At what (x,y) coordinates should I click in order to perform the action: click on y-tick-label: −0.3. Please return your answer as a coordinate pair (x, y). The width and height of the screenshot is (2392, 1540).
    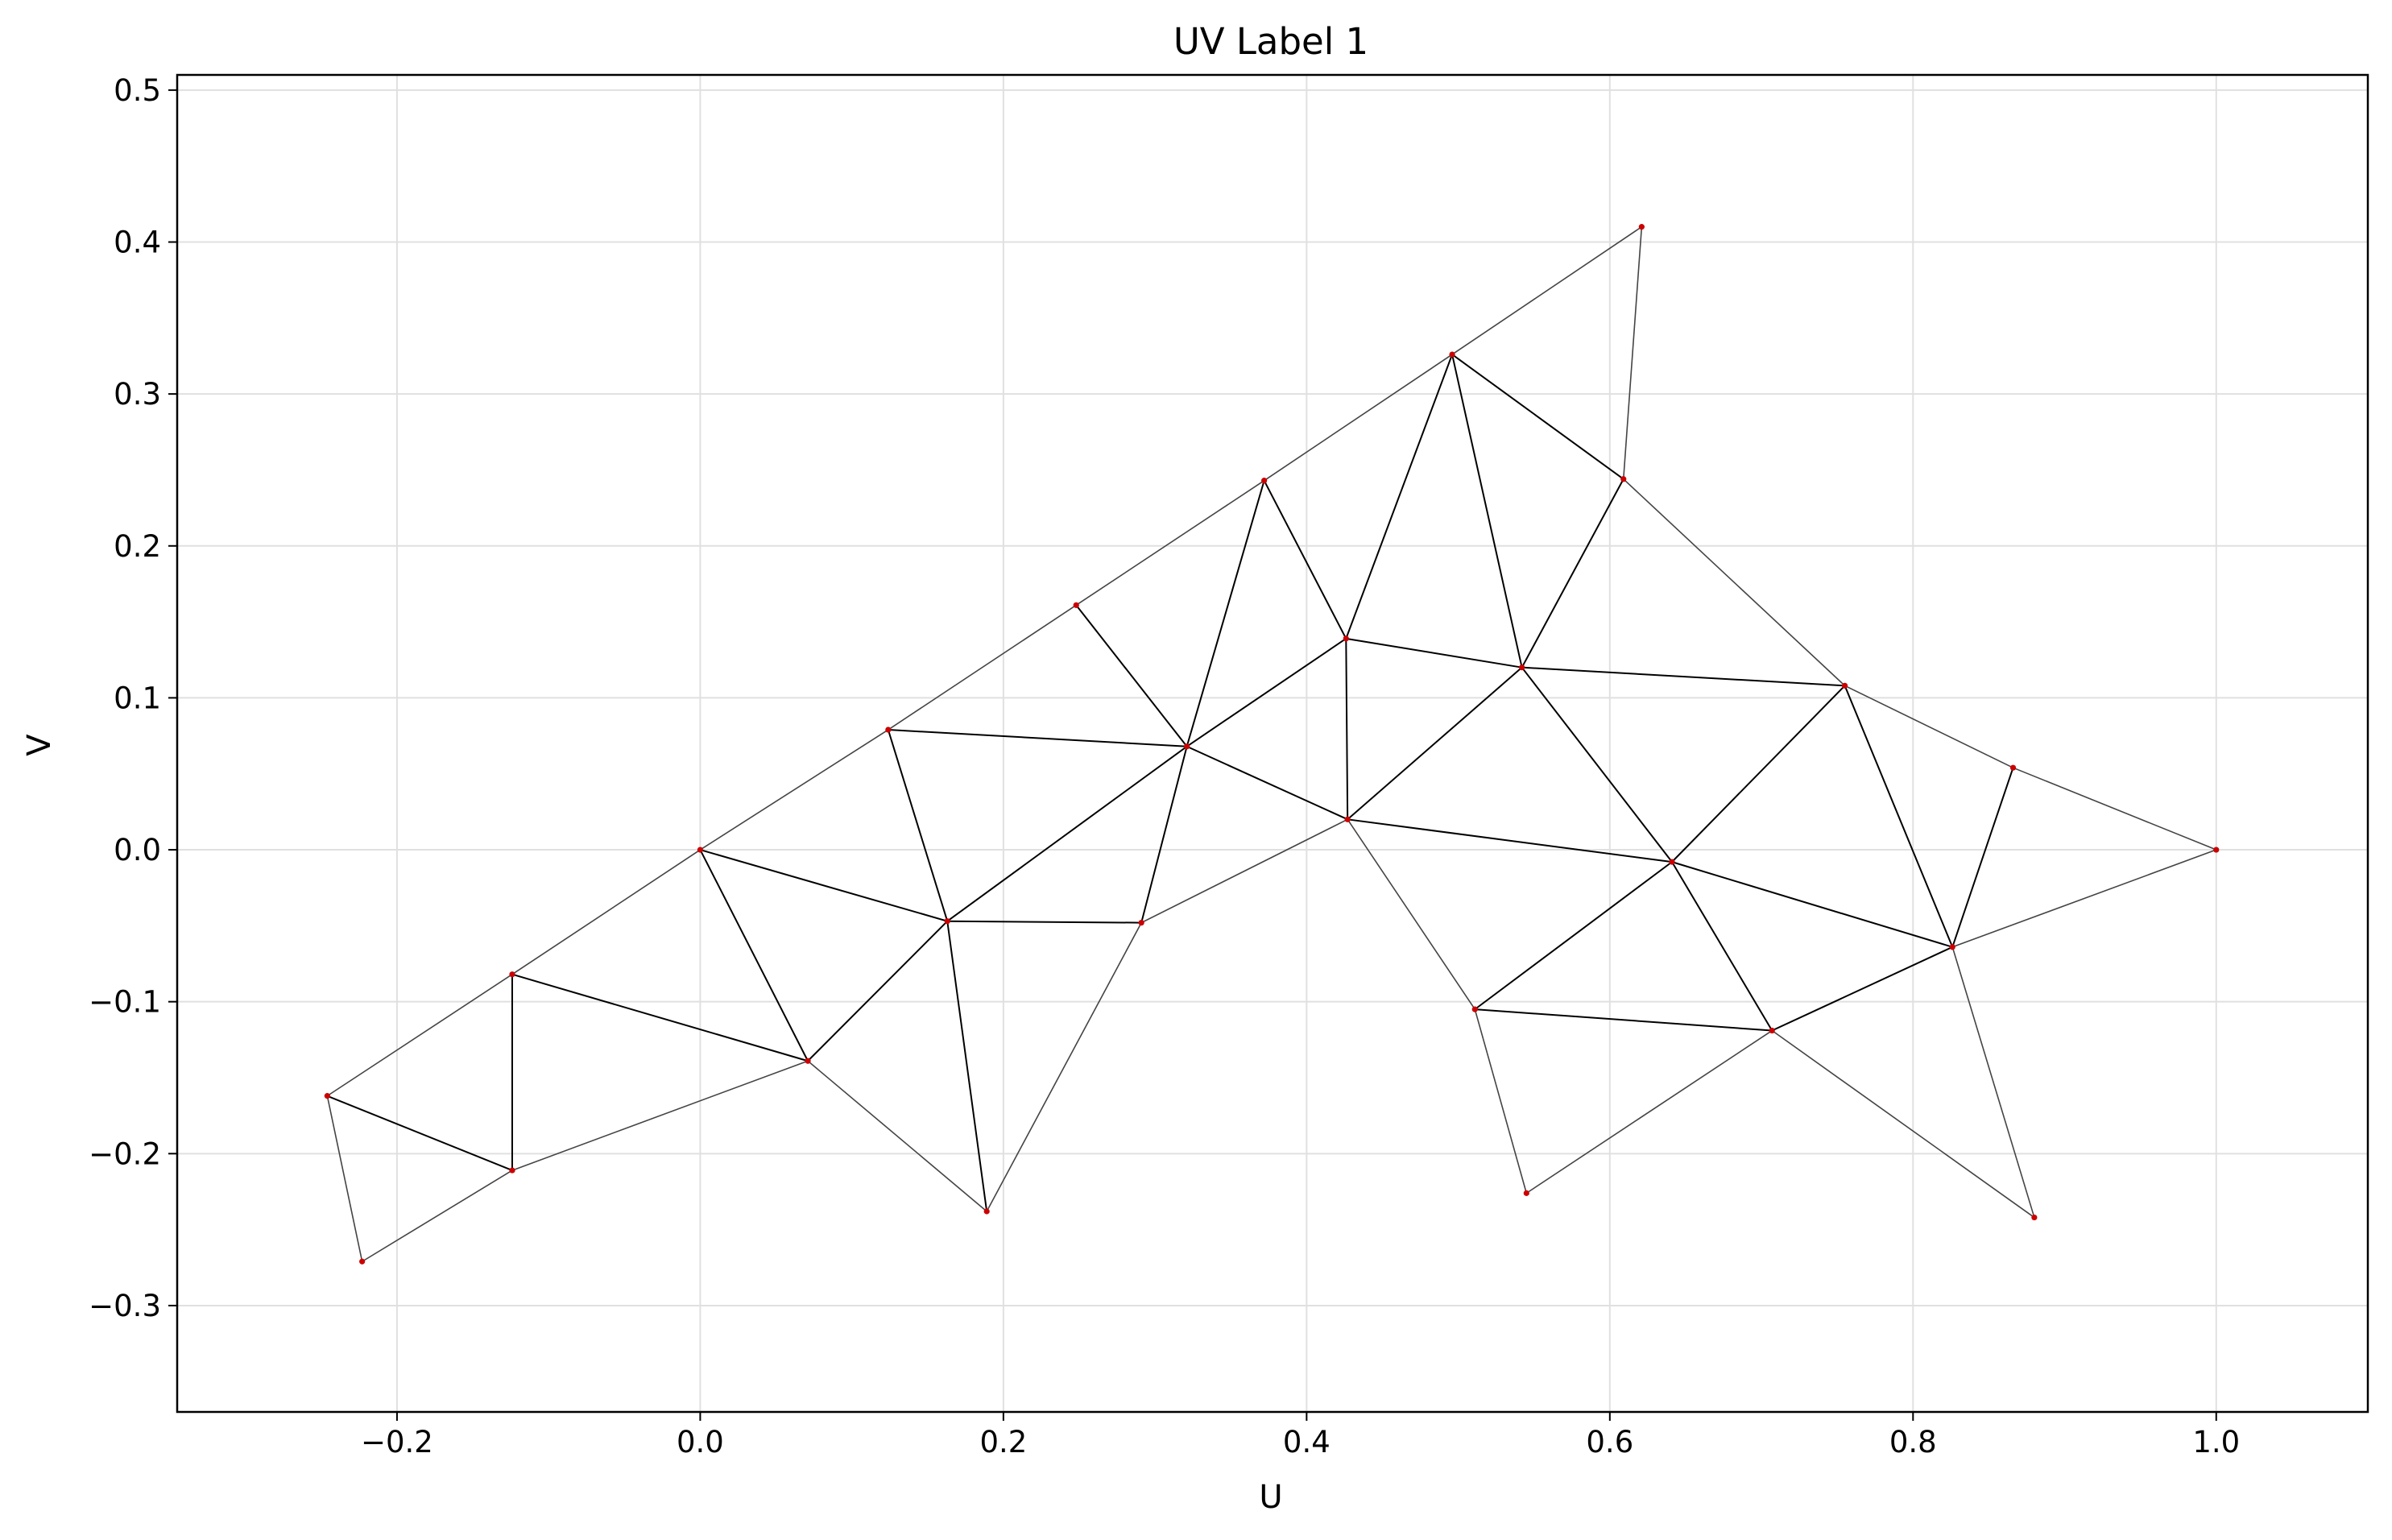
    Looking at the image, I should click on (125, 1306).